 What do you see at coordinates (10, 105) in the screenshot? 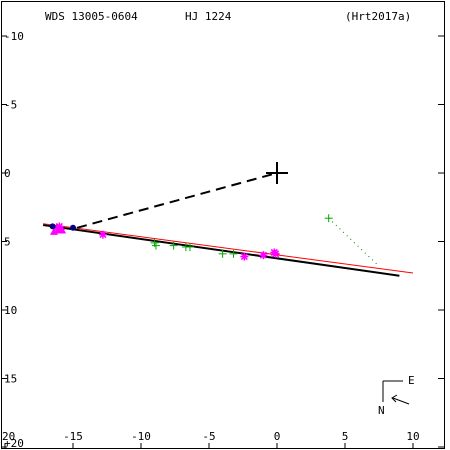
I see `y-tick-label-1: -5` at bounding box center [10, 105].